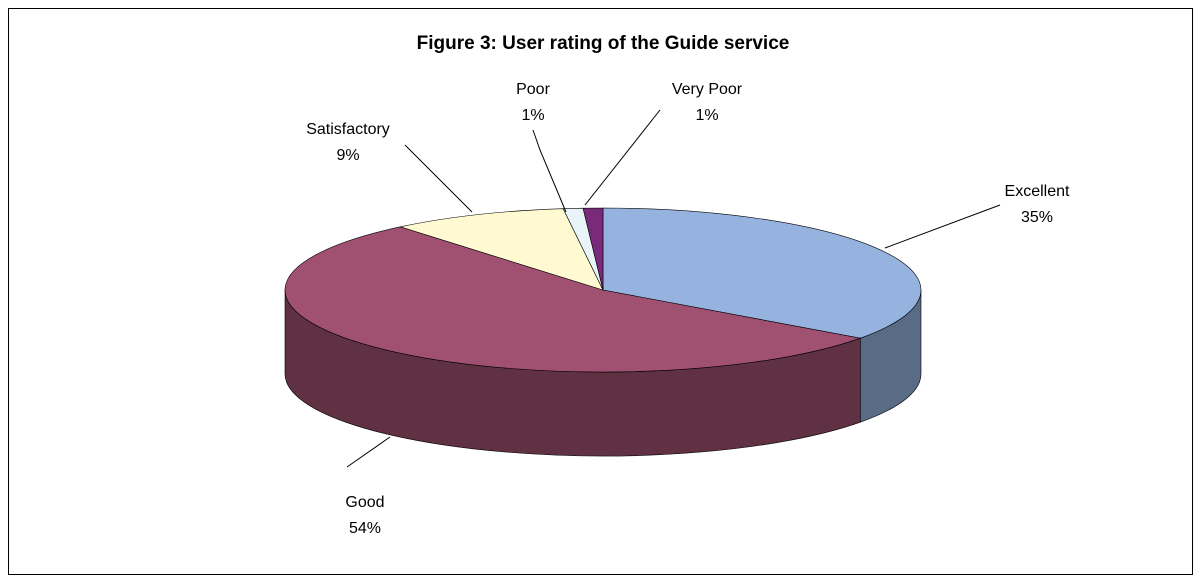 This screenshot has width=1201, height=588. Describe the element at coordinates (364, 502) in the screenshot. I see `category-label: Good` at that location.